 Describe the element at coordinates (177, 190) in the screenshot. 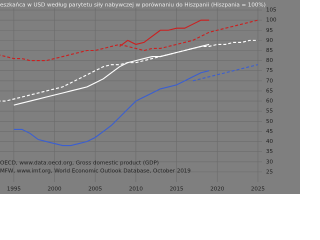

I see `x-tick-label: 2015` at that location.